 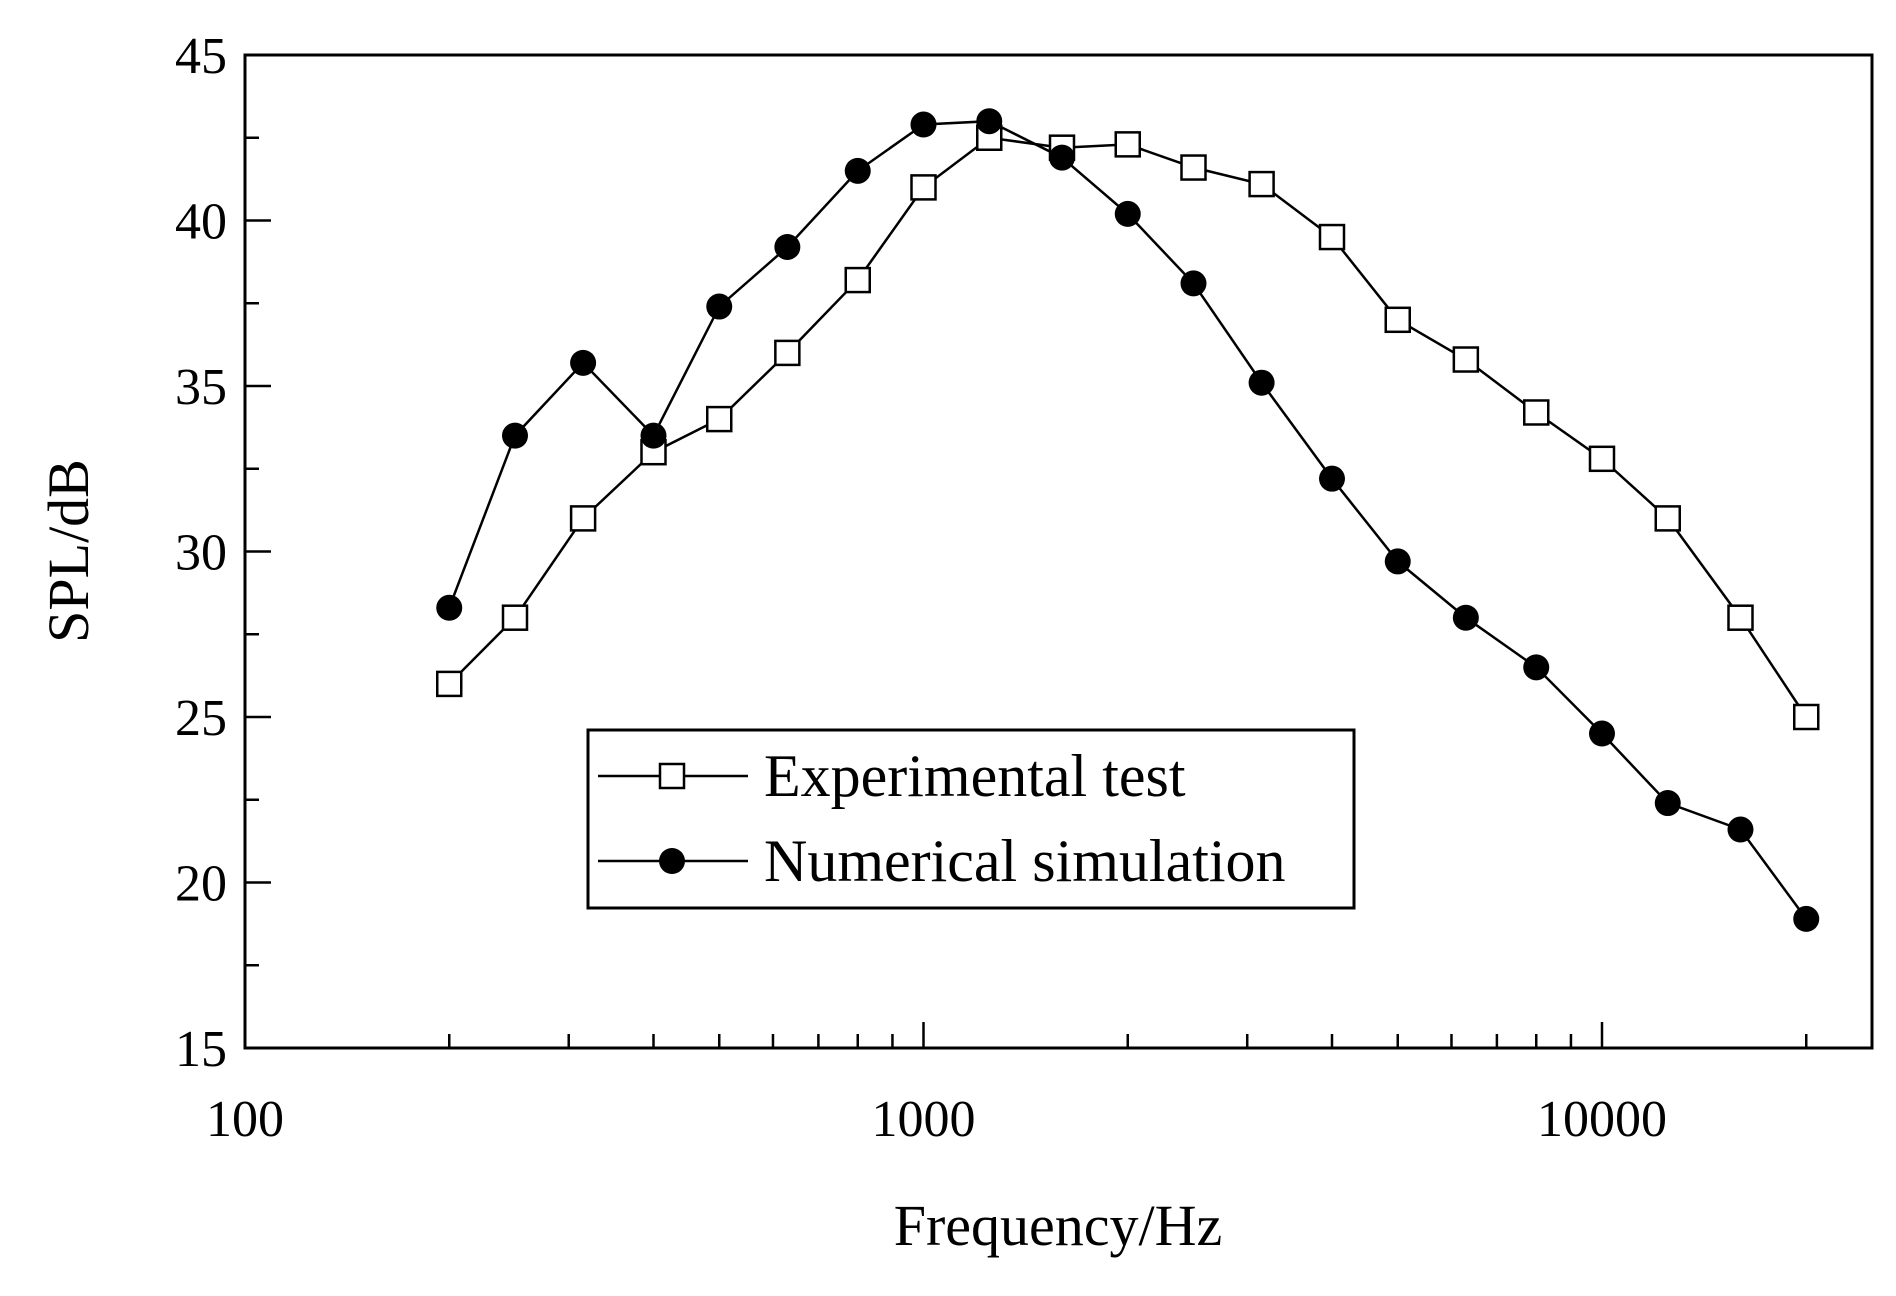 I want to click on x-axis-title: Frequency/Hz, so click(x=1058, y=1225).